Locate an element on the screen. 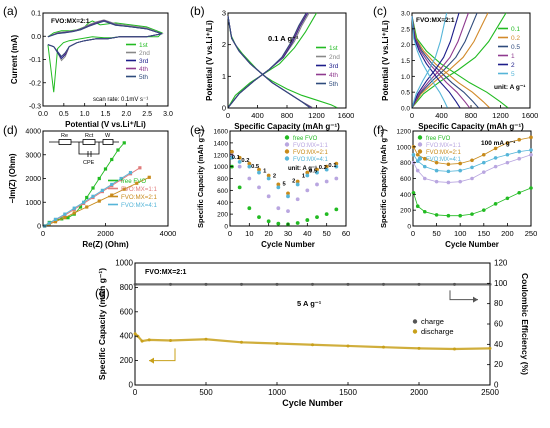 This screenshot has width=550, height=428. y-tick-label-cycle-100: 1000 is located at coordinates (404, 147).